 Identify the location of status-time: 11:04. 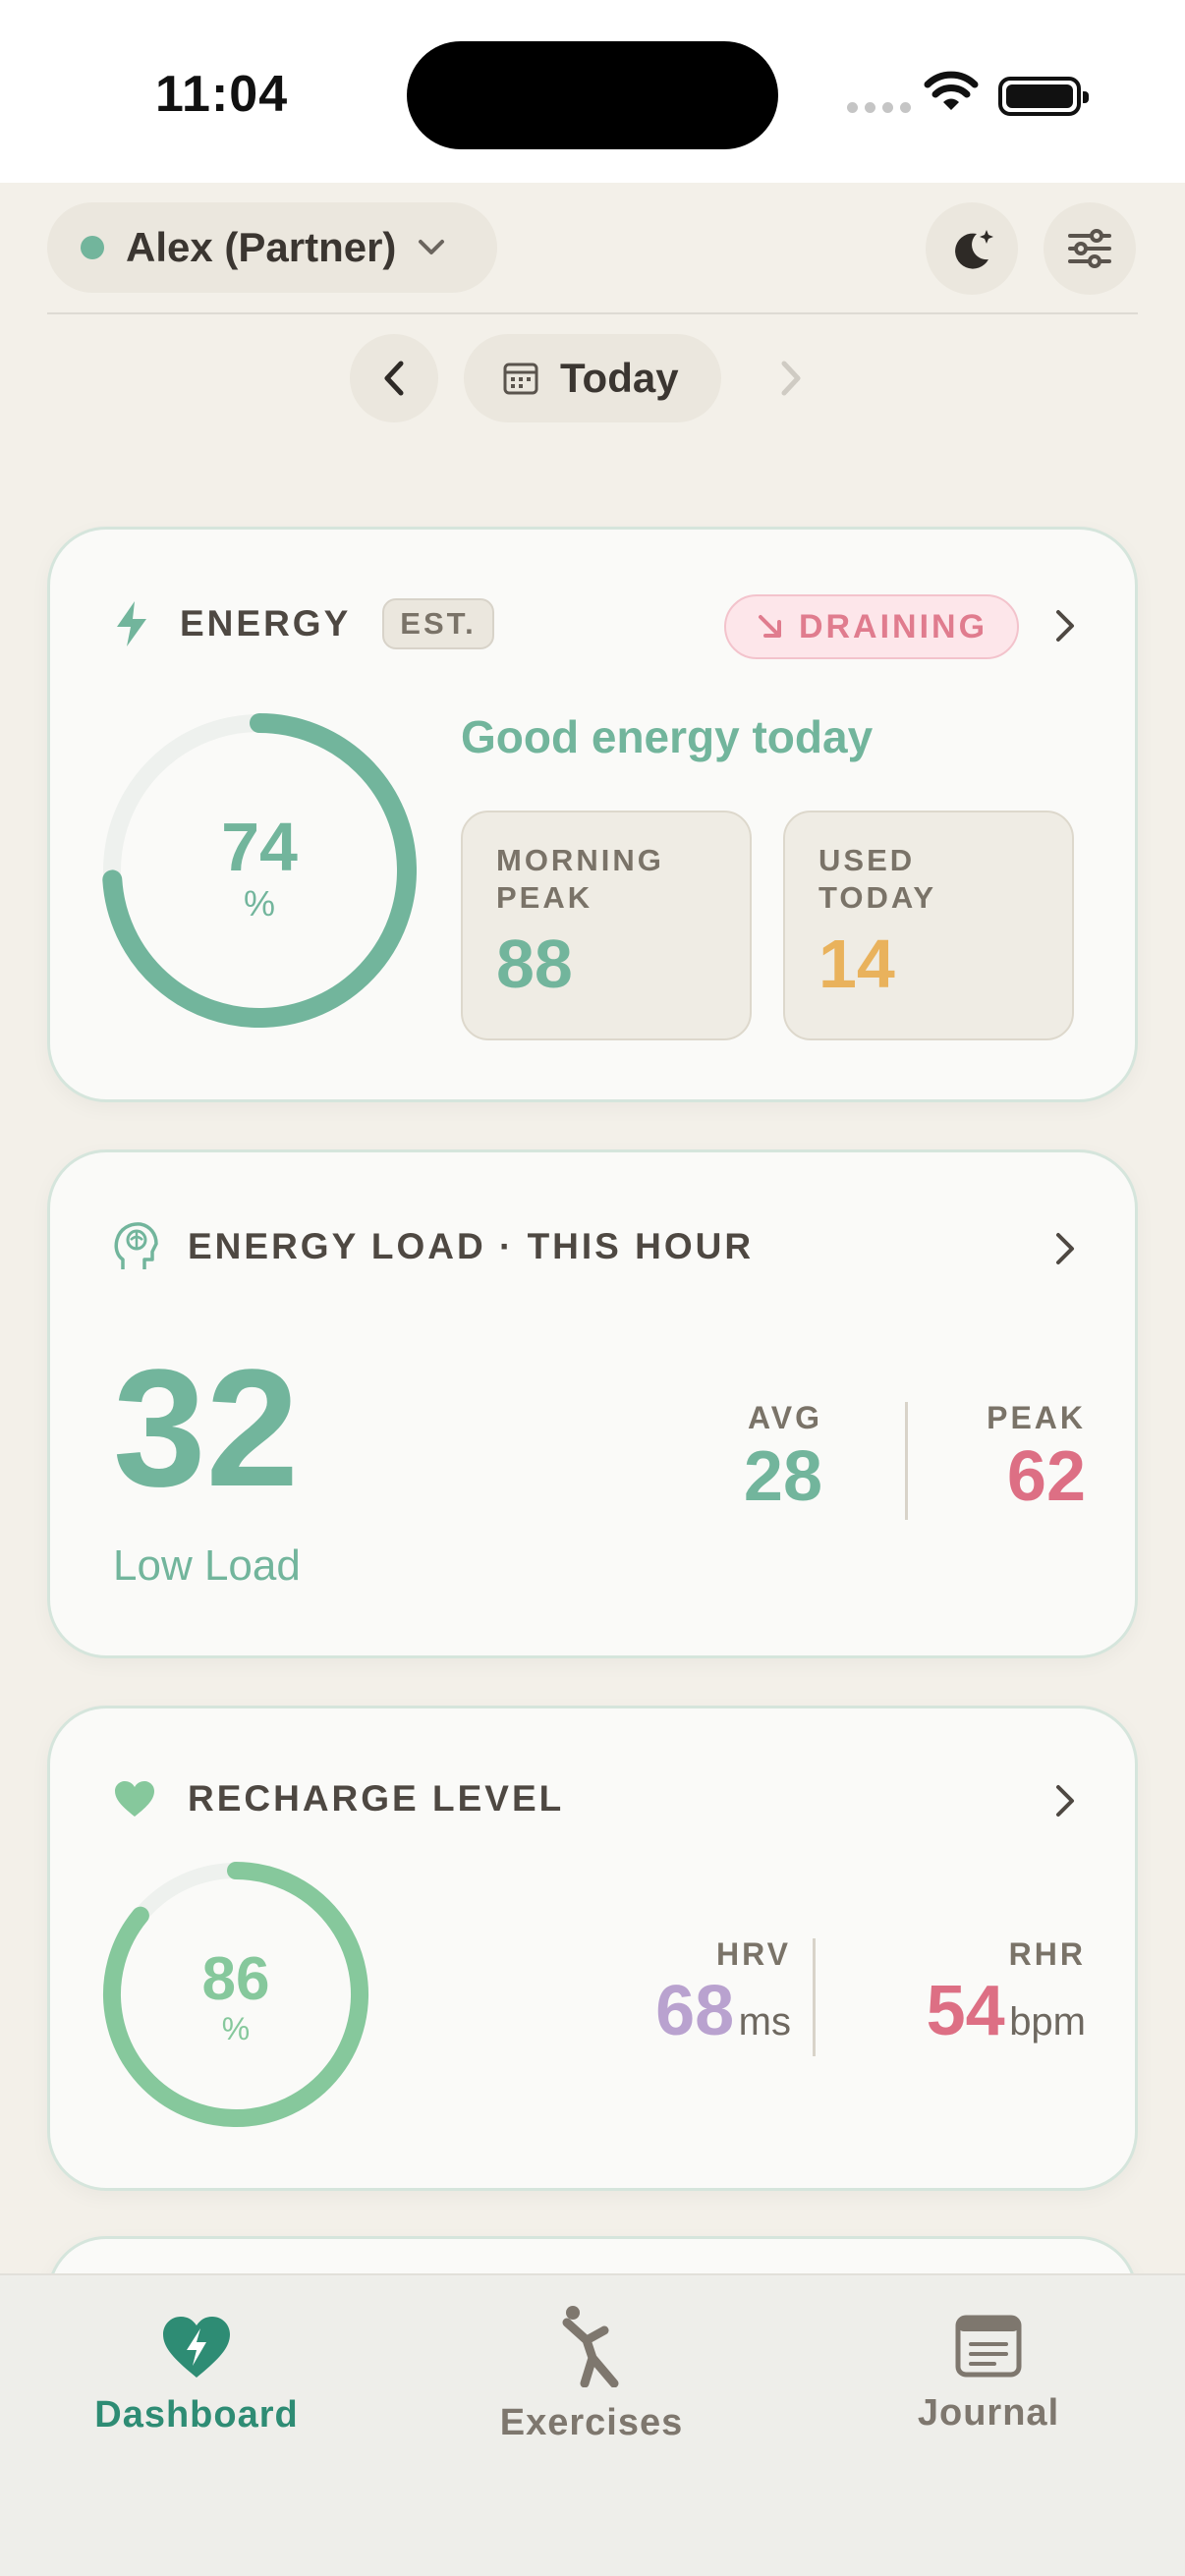
(222, 94).